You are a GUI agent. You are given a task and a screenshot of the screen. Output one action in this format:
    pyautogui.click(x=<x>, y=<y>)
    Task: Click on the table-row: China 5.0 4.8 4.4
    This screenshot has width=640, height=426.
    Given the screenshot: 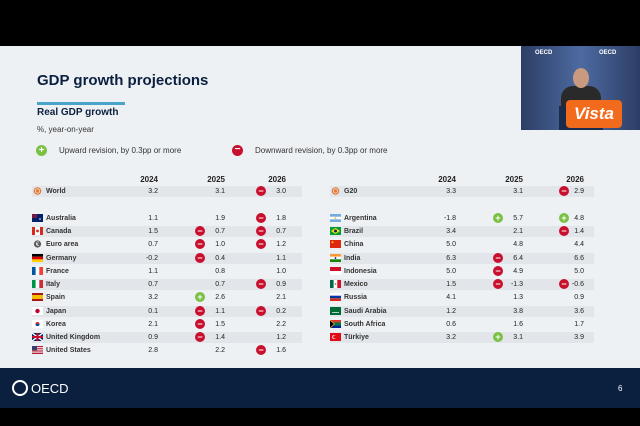 What is the action you would take?
    pyautogui.click(x=462, y=244)
    